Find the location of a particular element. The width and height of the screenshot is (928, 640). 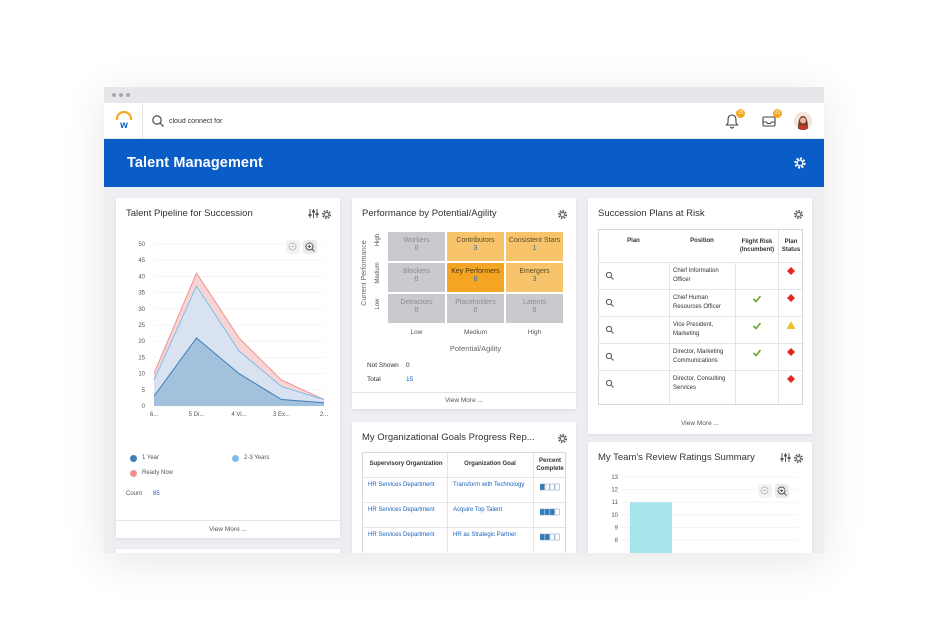

grid-cell-count: 8 is located at coordinates (475, 279).